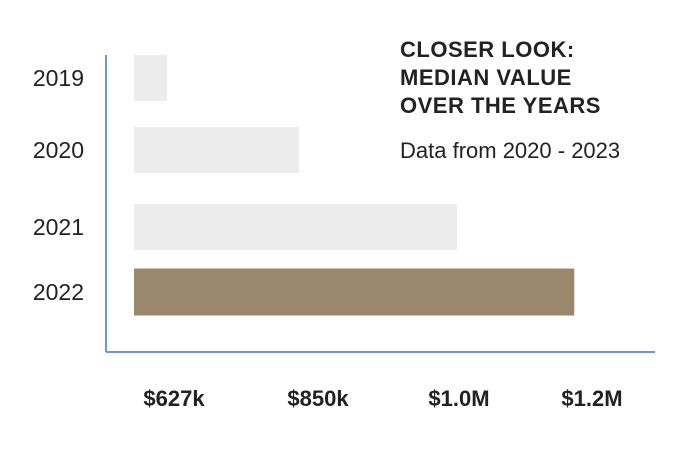 This screenshot has height=458, width=692. Describe the element at coordinates (174, 398) in the screenshot. I see `x-tick-label-0: $627k` at that location.